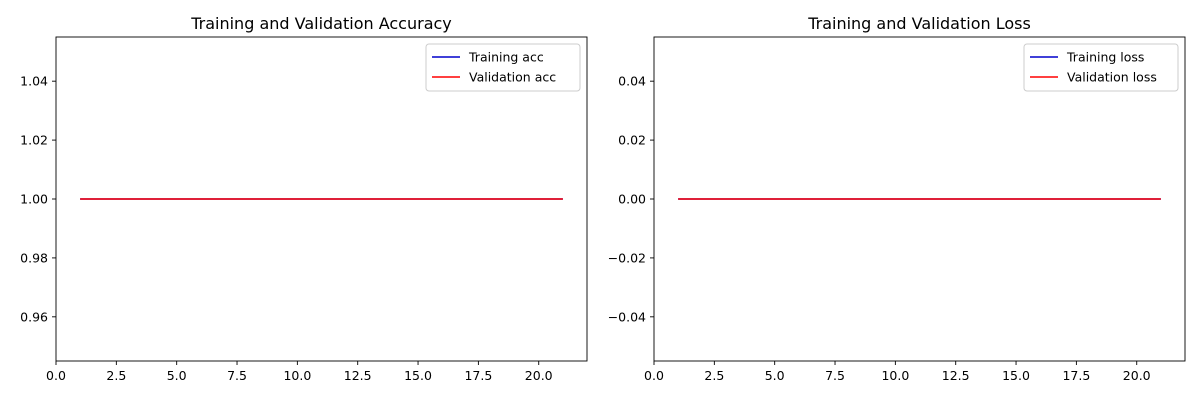  I want to click on accuracy-x-tick-label-1: 2.5, so click(116, 375).